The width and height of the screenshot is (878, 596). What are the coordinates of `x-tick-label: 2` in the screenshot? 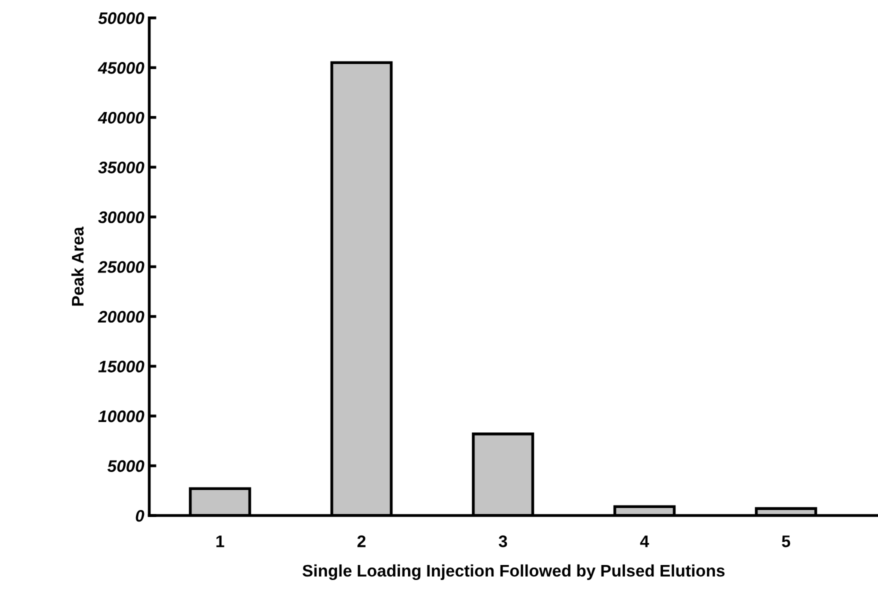 It's located at (361, 541).